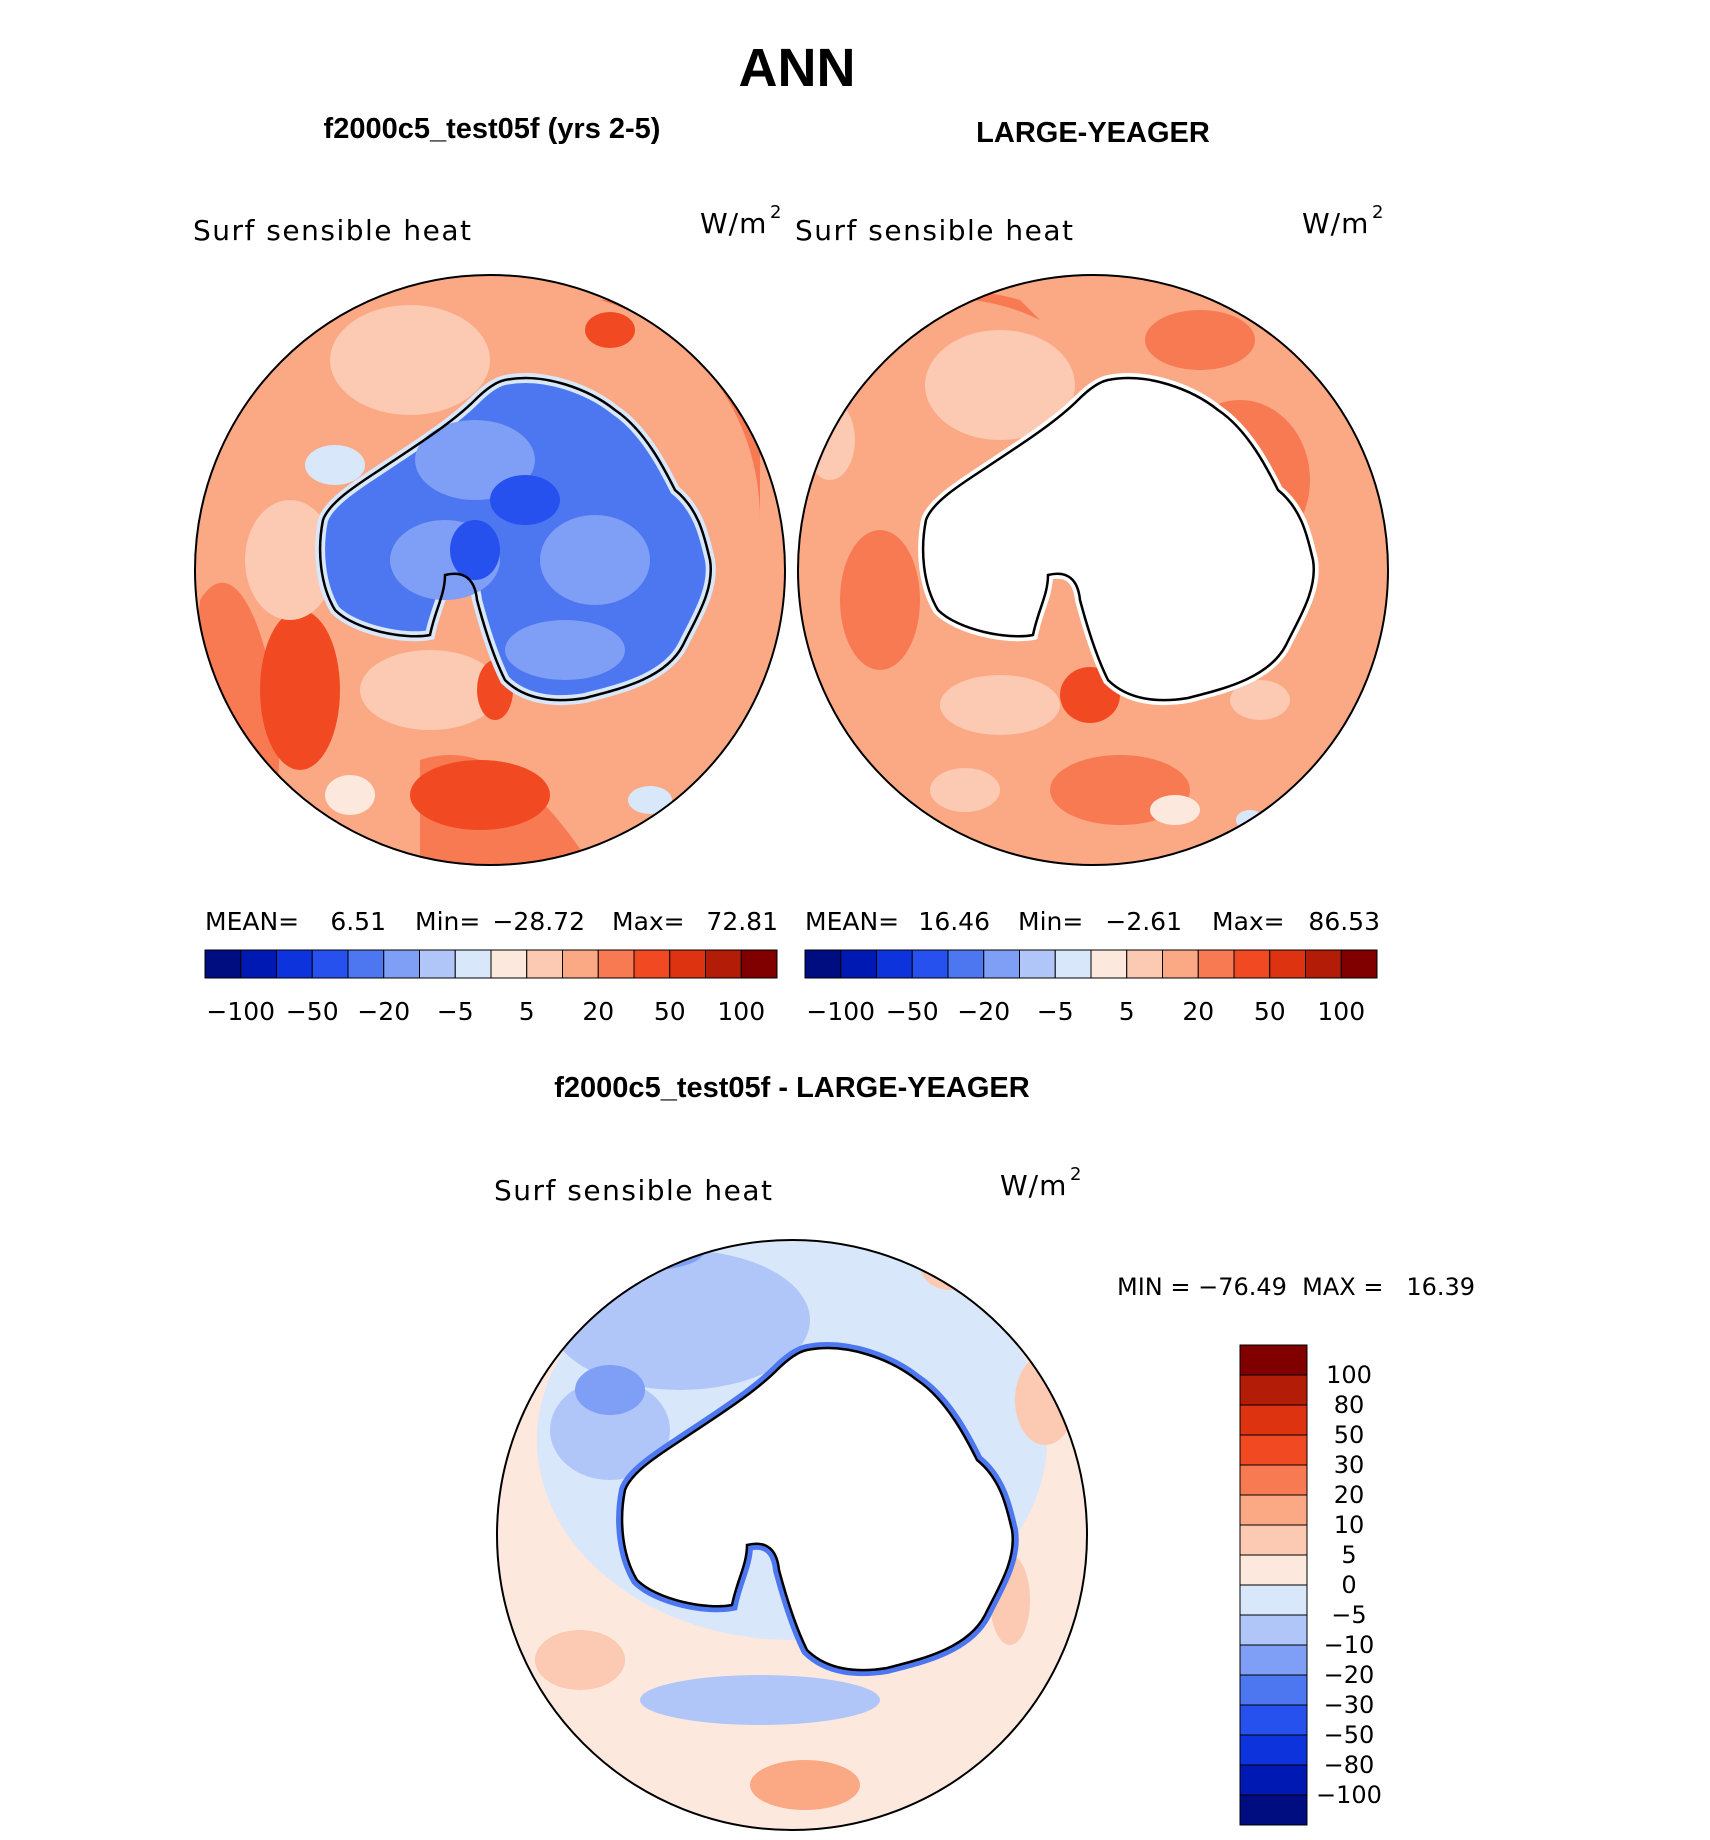 The width and height of the screenshot is (1710, 1840). What do you see at coordinates (1248, 921) in the screenshot?
I see `panel-control-max-label: Max=` at bounding box center [1248, 921].